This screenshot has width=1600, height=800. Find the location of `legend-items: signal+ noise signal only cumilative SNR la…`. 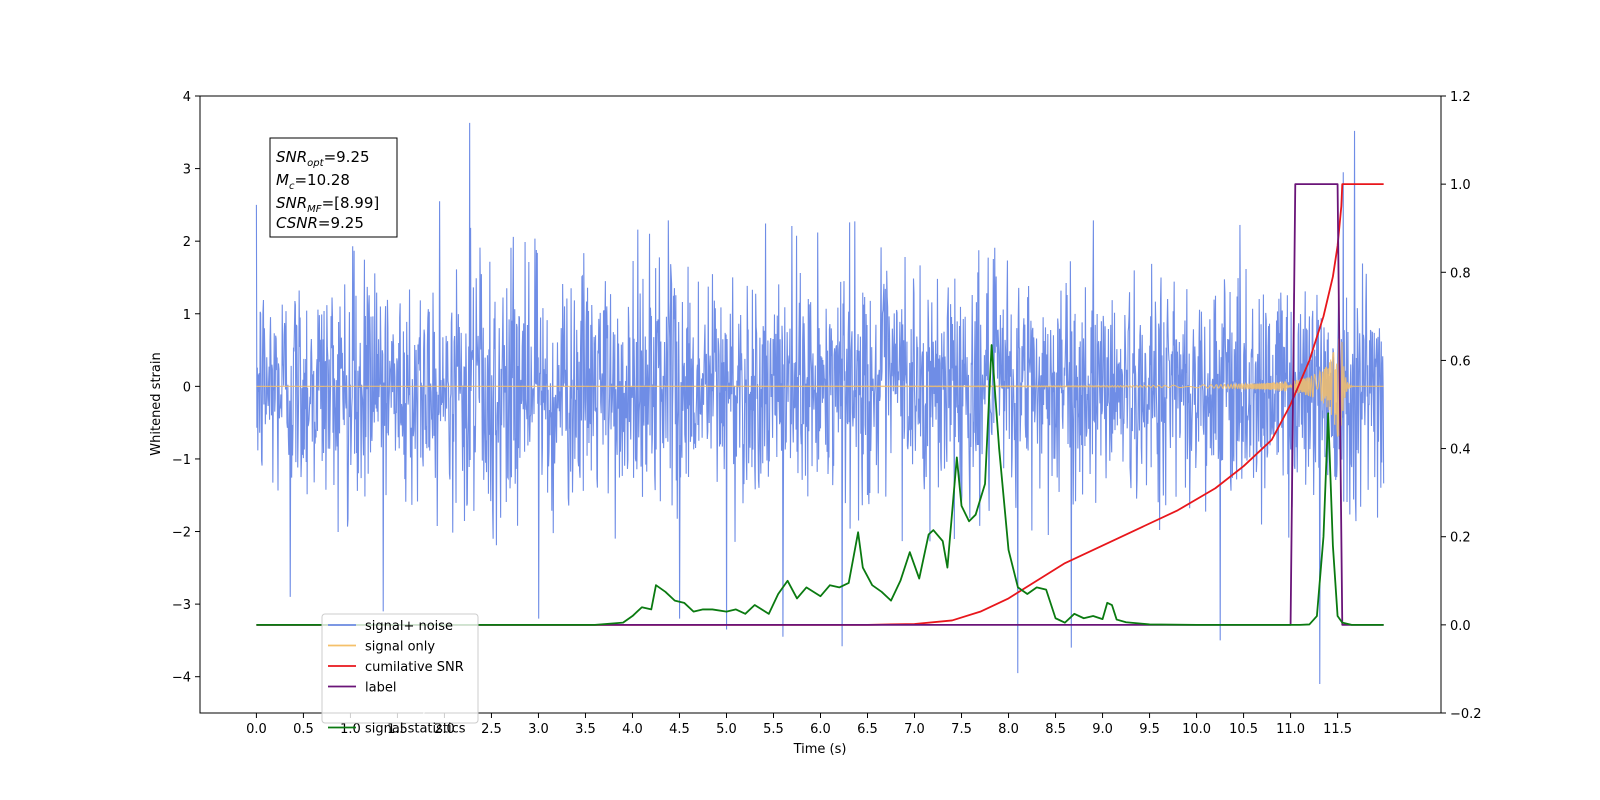

legend-items: signal+ noise signal only cumilative SNR la… is located at coordinates (397, 678).